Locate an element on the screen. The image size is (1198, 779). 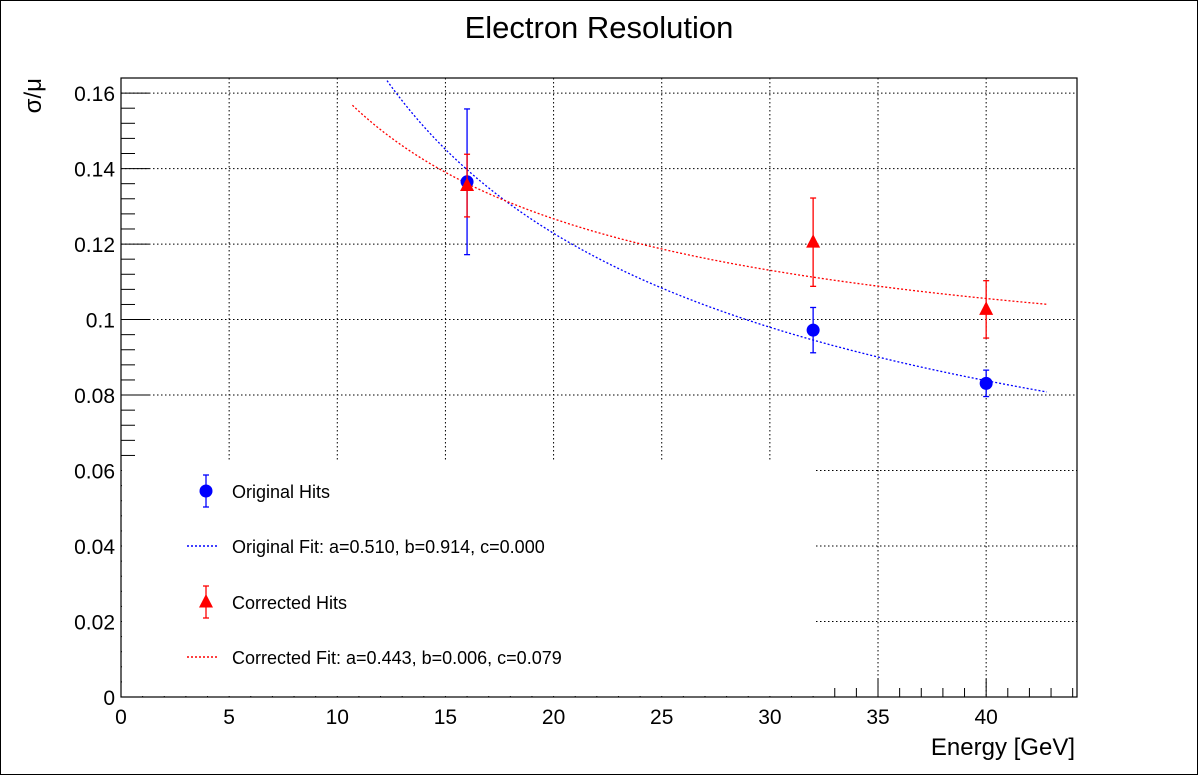
y-tick-label: 0.04 is located at coordinates (94, 547).